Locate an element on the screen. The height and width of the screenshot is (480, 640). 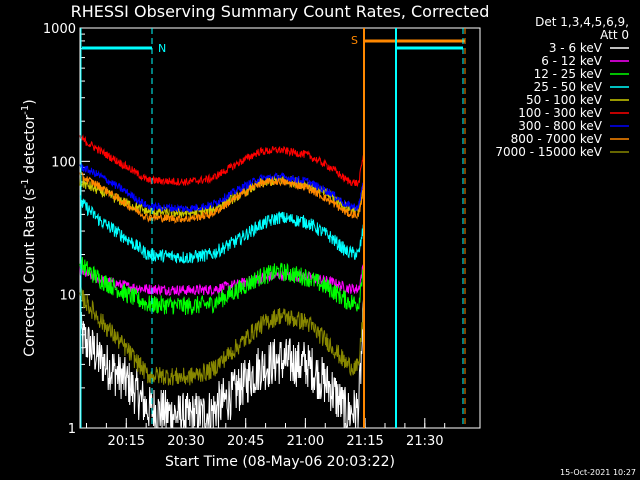
legend-label: 100 - 300 keV is located at coordinates (560, 113).